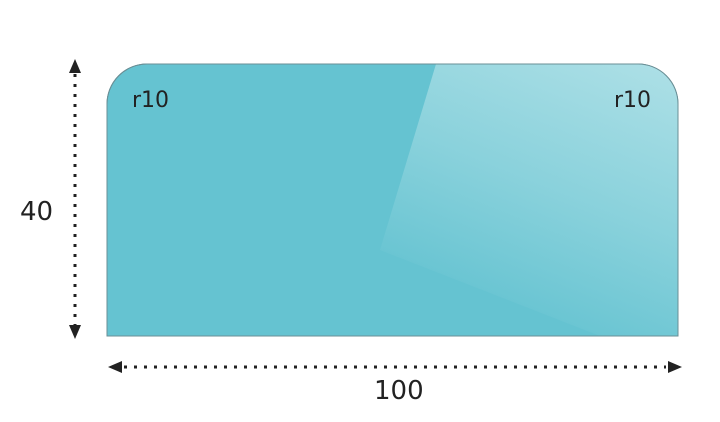 This screenshot has height=422, width=720. What do you see at coordinates (399, 391) in the screenshot?
I see `width-label: 100` at bounding box center [399, 391].